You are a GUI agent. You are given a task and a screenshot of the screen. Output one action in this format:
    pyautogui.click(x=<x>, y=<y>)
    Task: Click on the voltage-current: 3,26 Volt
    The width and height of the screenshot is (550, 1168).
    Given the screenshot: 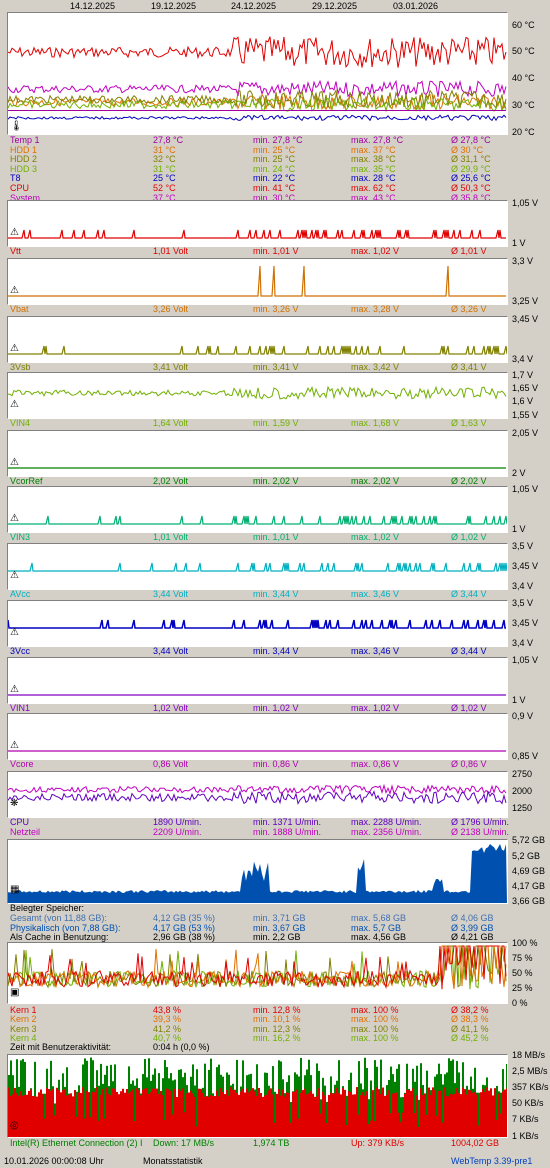 What is the action you would take?
    pyautogui.click(x=171, y=309)
    